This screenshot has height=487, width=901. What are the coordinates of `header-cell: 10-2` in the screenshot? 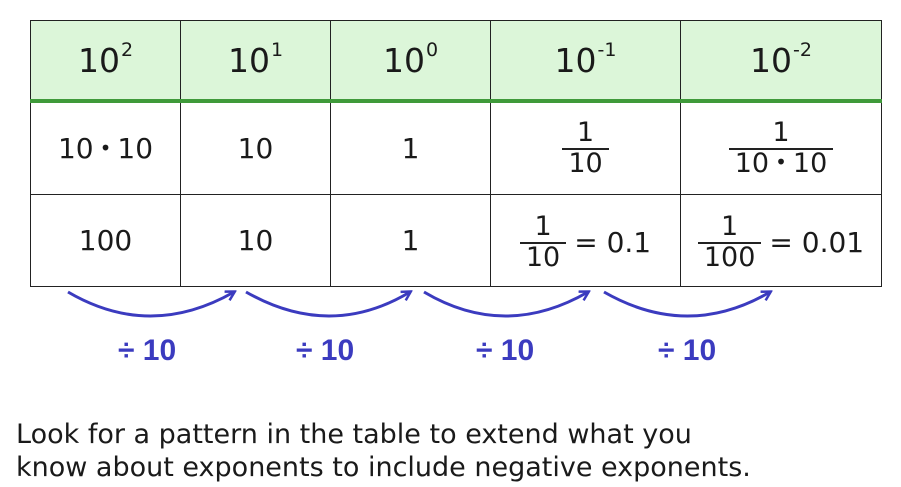 It's located at (781, 61).